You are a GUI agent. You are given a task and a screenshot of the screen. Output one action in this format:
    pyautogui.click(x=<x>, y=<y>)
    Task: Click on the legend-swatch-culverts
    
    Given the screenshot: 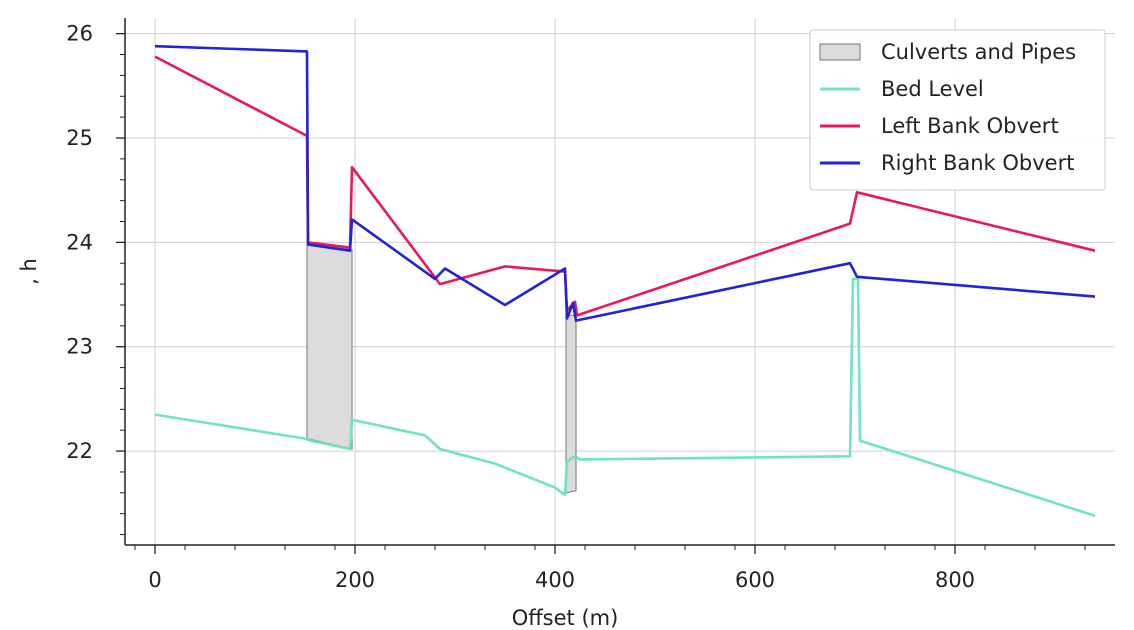 What is the action you would take?
    pyautogui.click(x=840, y=52)
    